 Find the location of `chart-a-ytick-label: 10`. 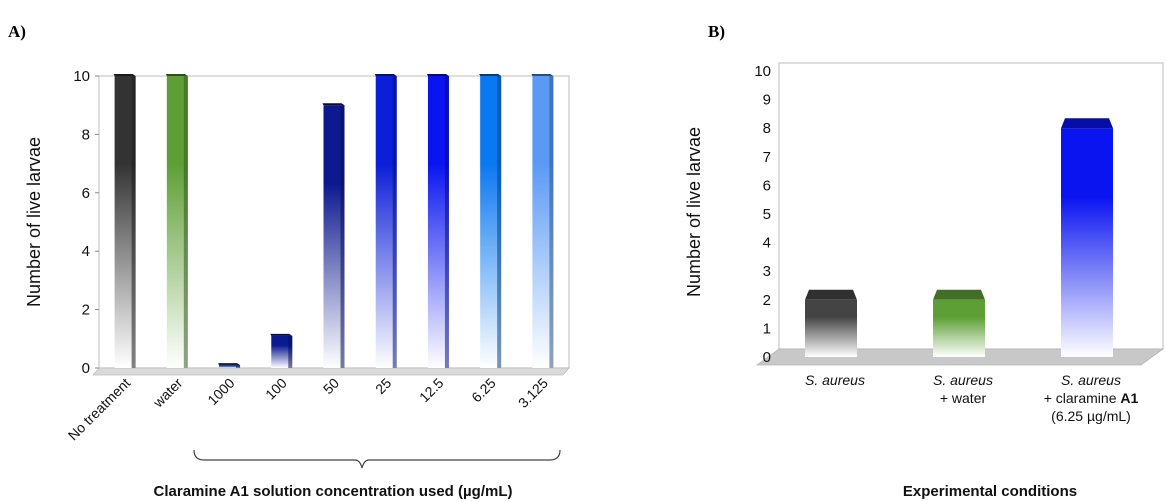

chart-a-ytick-label: 10 is located at coordinates (81, 76).